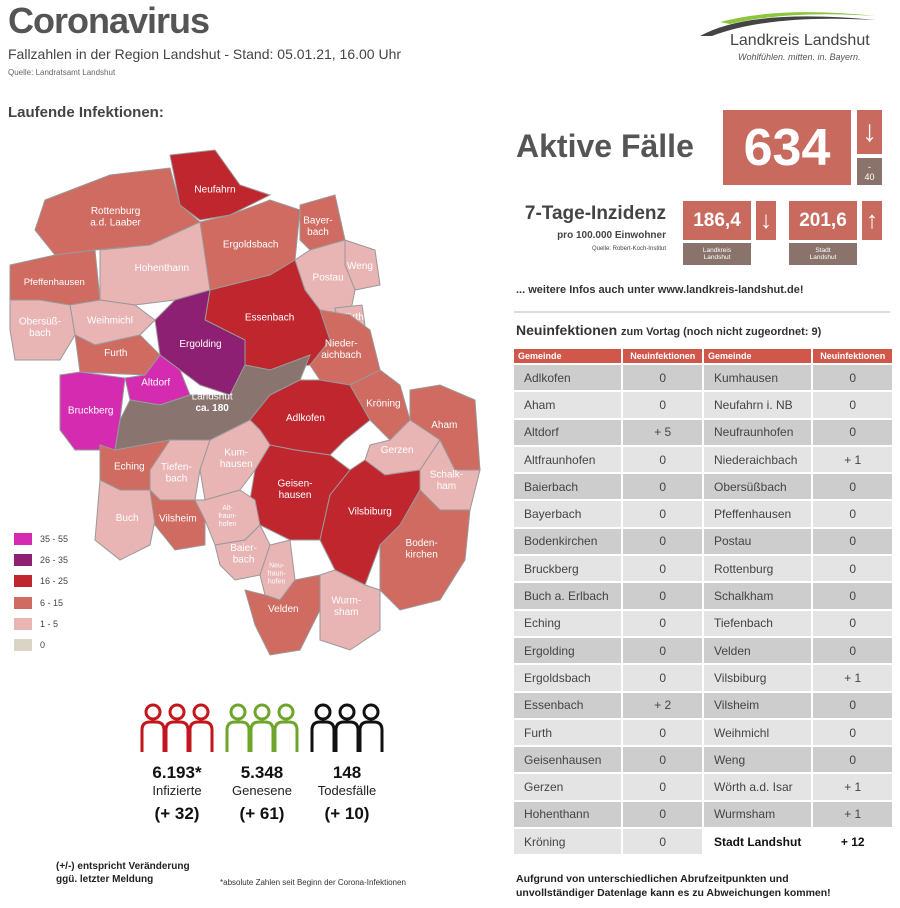  I want to click on map-region-label: Alt-fraun-hofen, so click(227, 516).